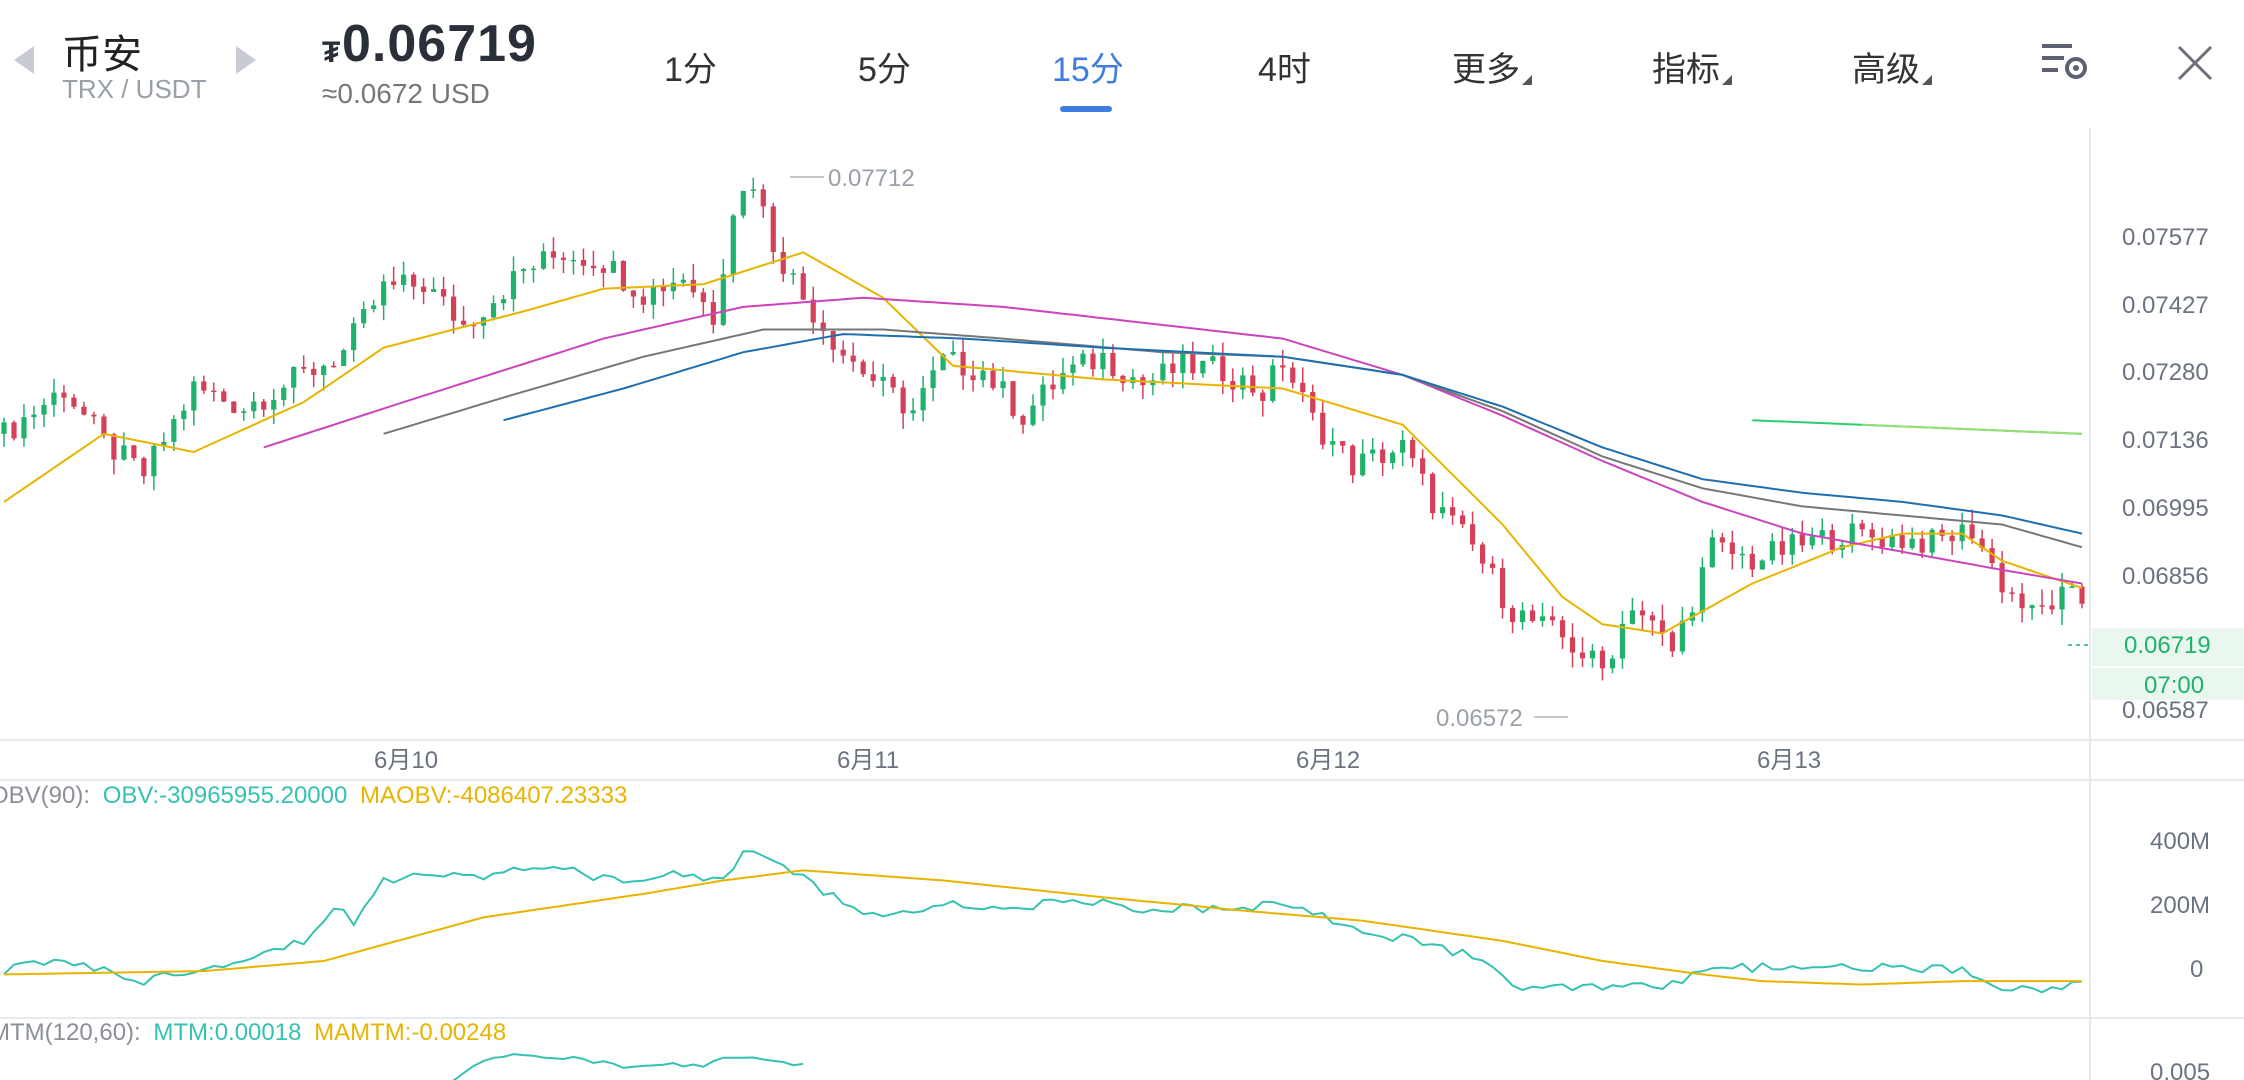  I want to click on obv-title: OBV(90):, so click(45, 795).